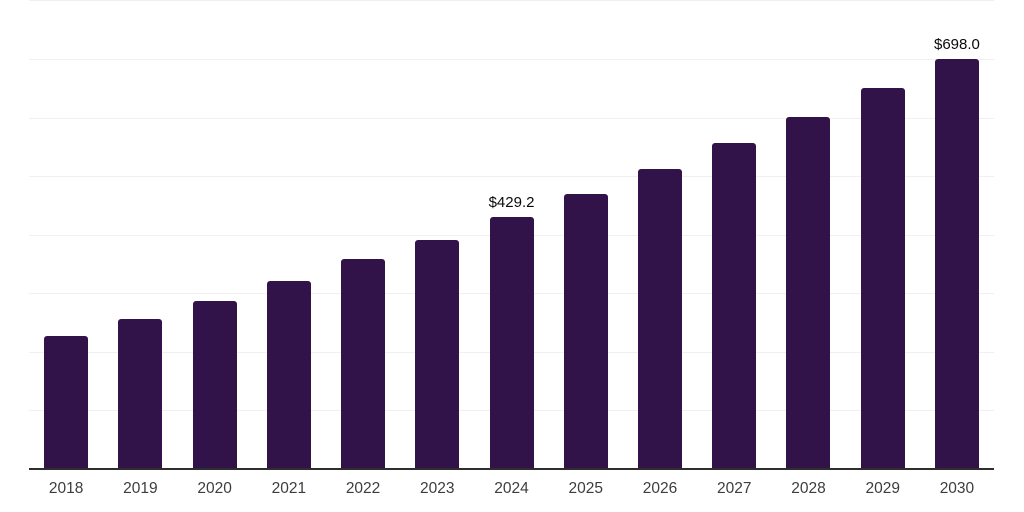 The height and width of the screenshot is (512, 1024). Describe the element at coordinates (882, 278) in the screenshot. I see `bar-2029` at that location.